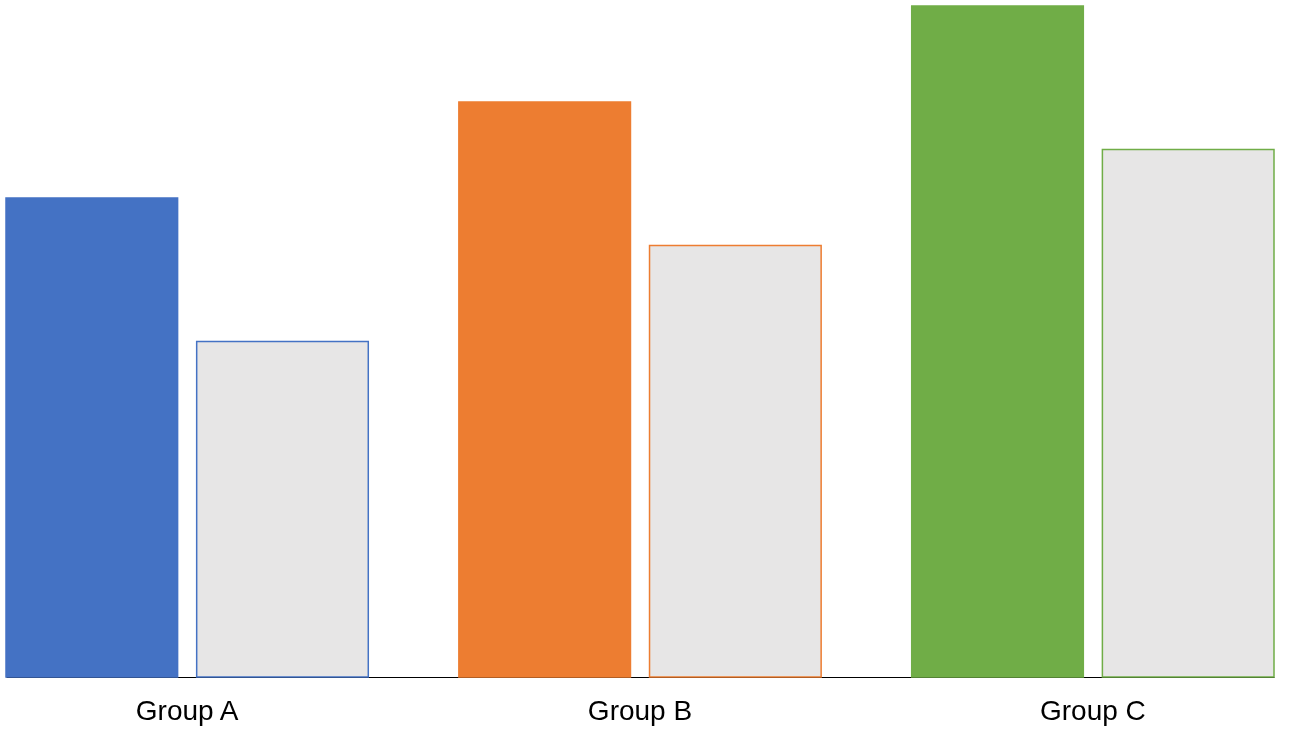  I want to click on x-tick-label: Group C, so click(1092, 710).